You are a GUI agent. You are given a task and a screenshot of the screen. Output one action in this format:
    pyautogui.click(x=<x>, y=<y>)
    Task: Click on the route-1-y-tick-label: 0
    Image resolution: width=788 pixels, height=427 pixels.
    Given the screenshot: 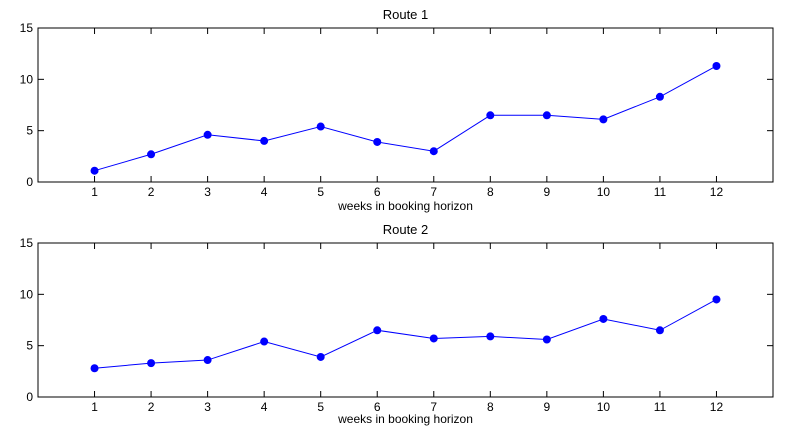 What is the action you would take?
    pyautogui.click(x=29, y=182)
    